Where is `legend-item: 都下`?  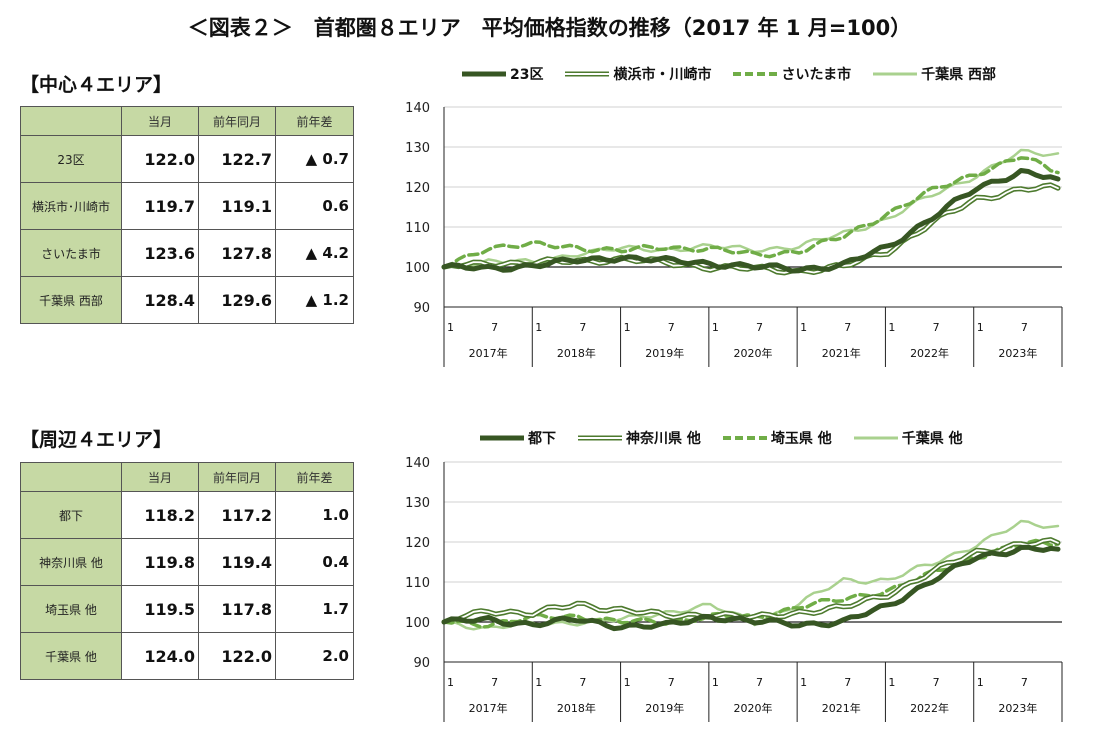 legend-item: 都下 is located at coordinates (518, 438).